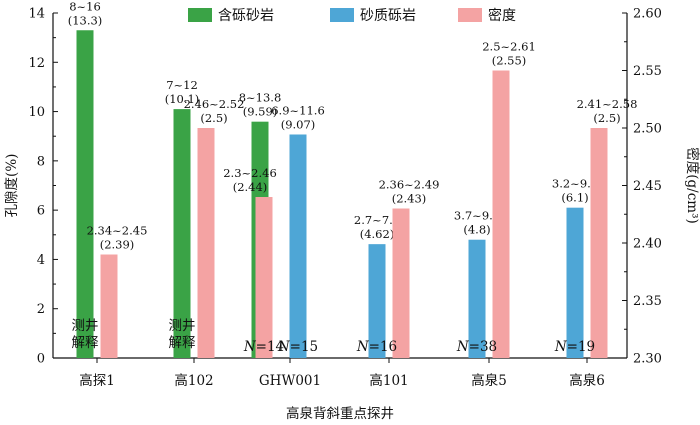 The image size is (700, 425). What do you see at coordinates (36, 14) in the screenshot?
I see `left-tick-label: 14` at bounding box center [36, 14].